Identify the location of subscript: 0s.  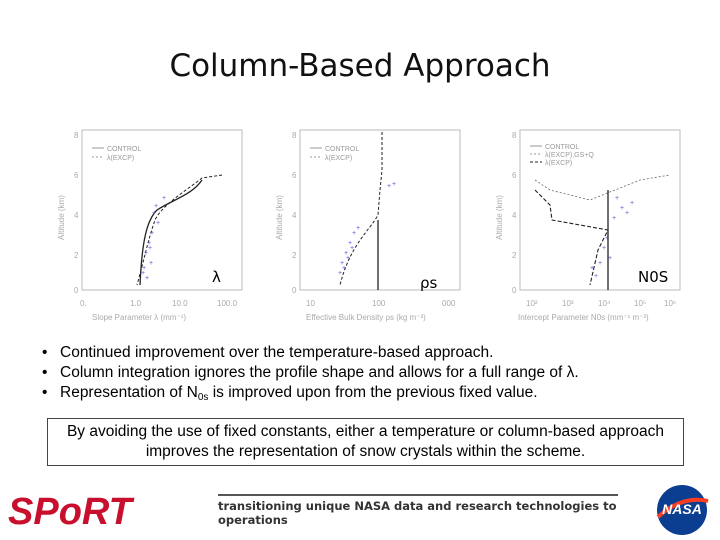
(203, 397).